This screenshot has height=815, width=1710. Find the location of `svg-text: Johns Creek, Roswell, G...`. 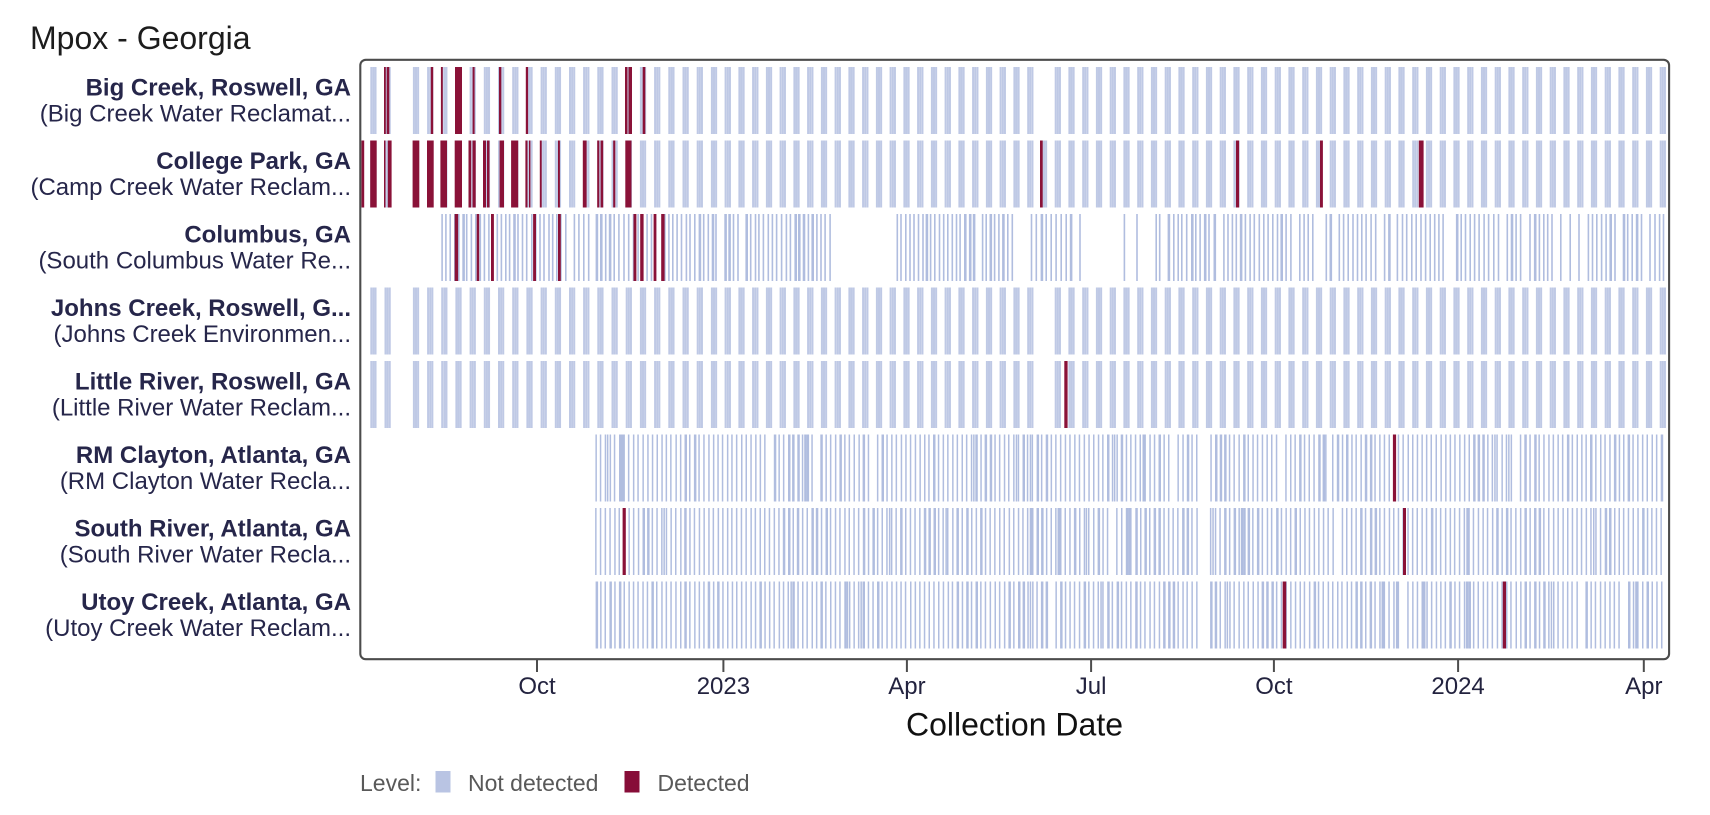

svg-text: Johns Creek, Roswell, G... is located at coordinates (201, 308).